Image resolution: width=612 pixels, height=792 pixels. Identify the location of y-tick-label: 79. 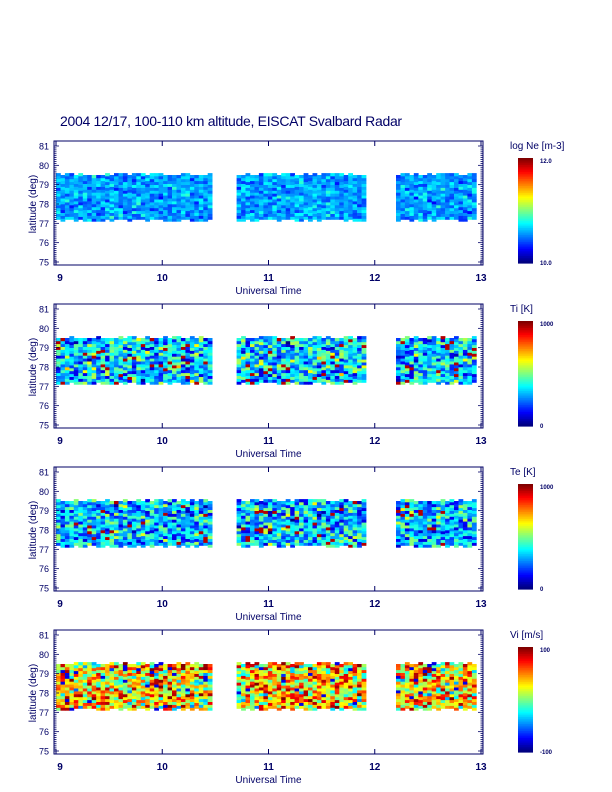
(44, 511).